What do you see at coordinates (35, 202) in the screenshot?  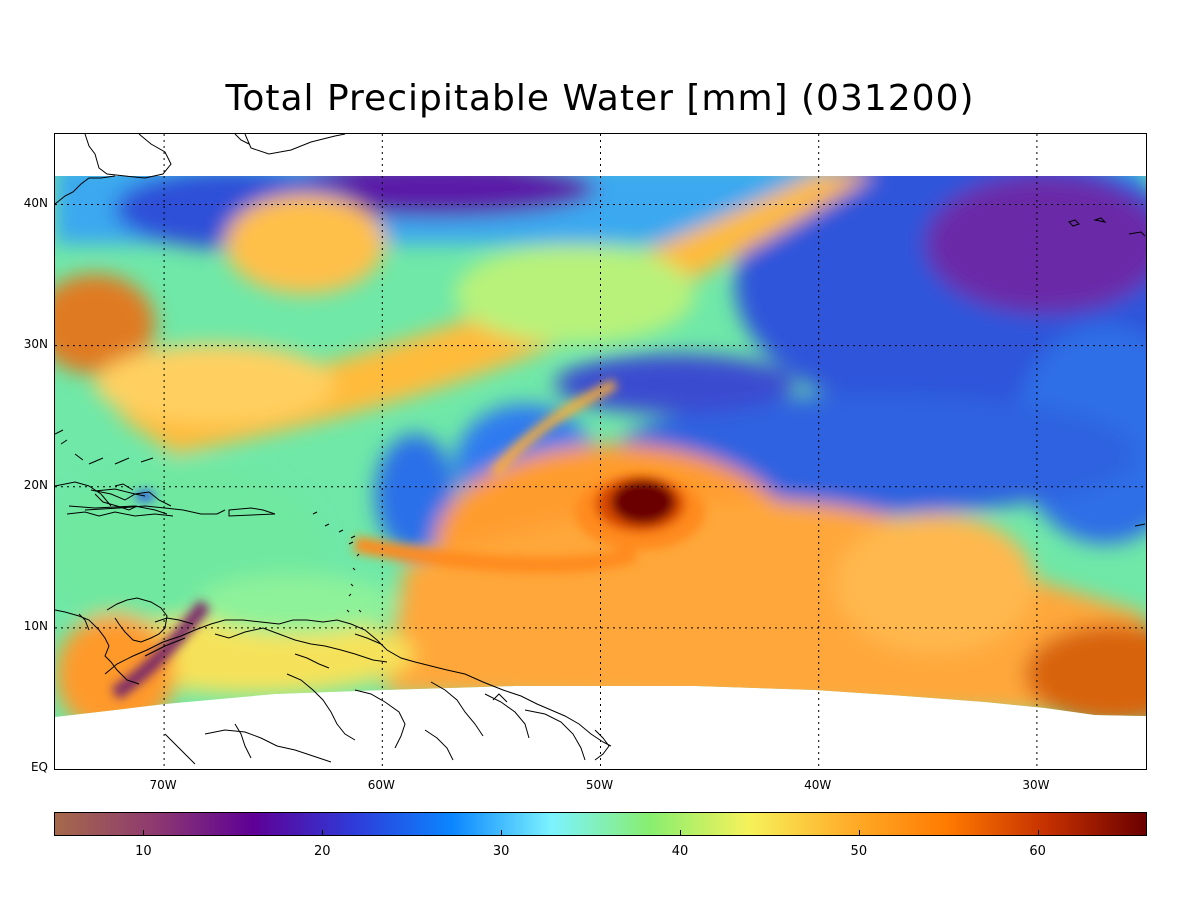 I see `lat-label-40N: 40N` at bounding box center [35, 202].